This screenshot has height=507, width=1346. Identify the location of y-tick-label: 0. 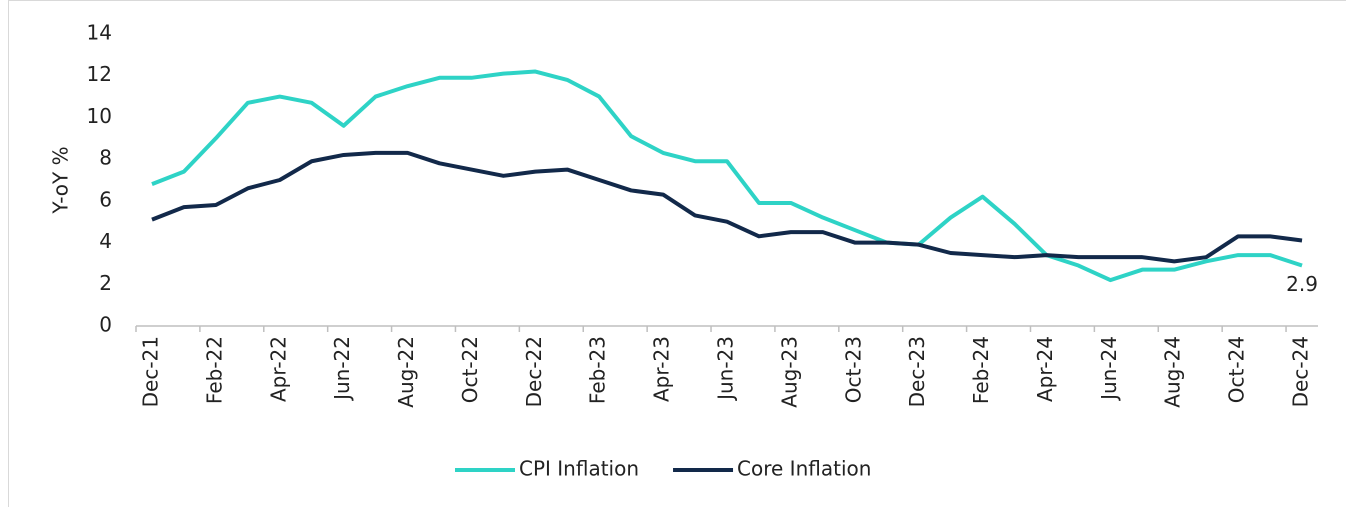
(105, 325).